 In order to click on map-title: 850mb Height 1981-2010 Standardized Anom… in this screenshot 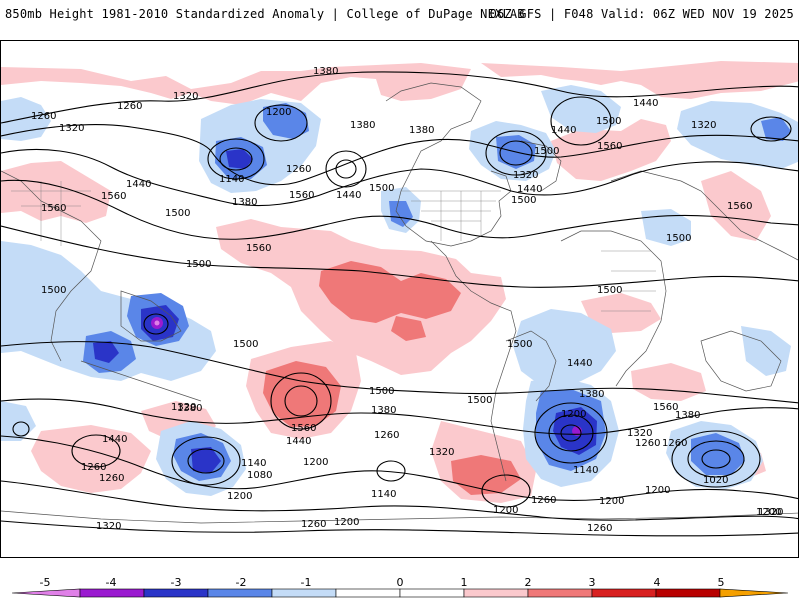, I will do `click(265, 14)`.